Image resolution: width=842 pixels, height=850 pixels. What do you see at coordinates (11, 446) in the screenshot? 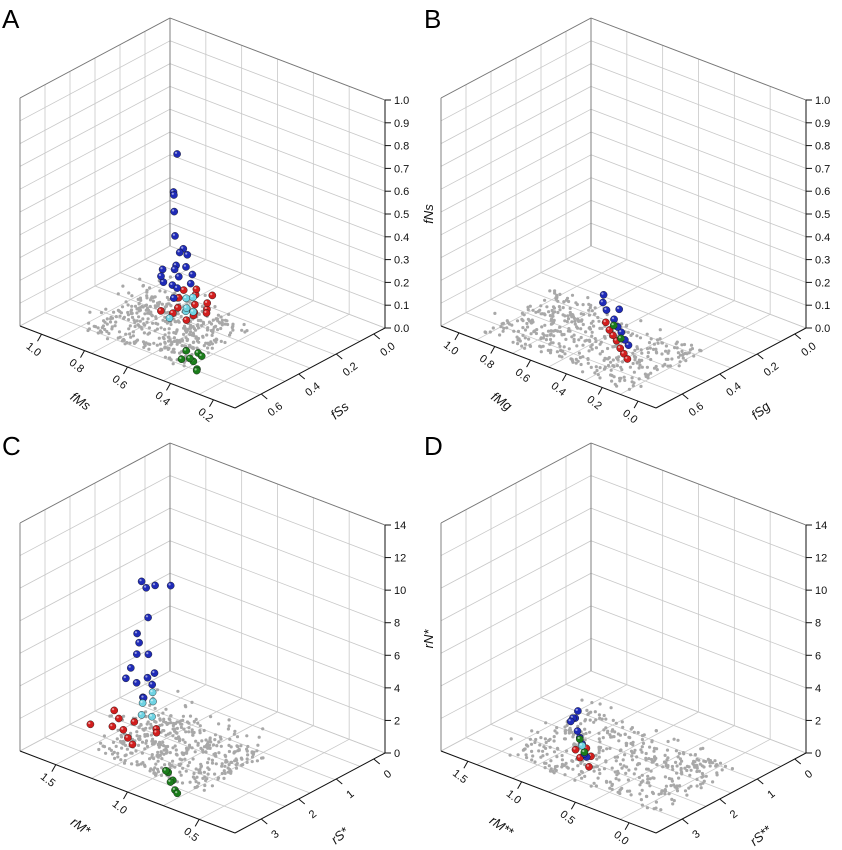
I see `panel-letter: C` at bounding box center [11, 446].